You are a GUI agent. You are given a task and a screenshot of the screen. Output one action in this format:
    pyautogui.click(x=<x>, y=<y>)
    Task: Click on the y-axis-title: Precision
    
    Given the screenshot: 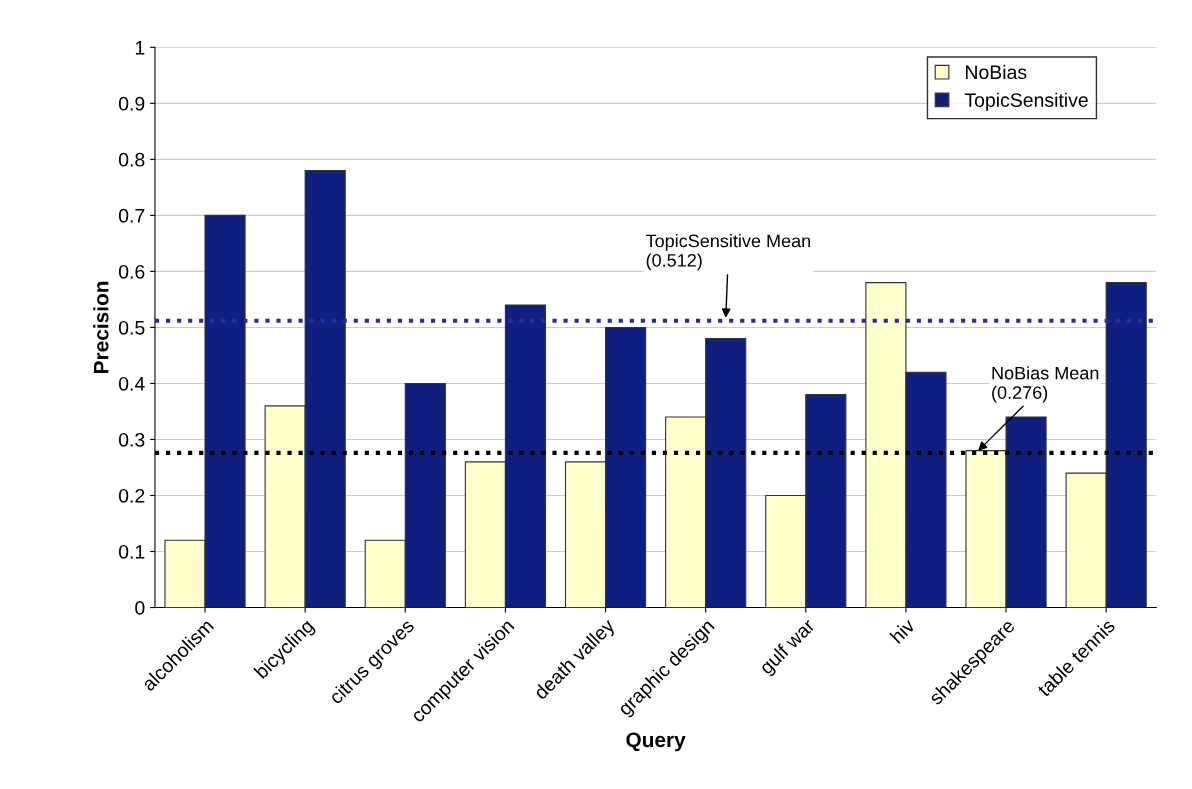 What is the action you would take?
    pyautogui.click(x=101, y=327)
    